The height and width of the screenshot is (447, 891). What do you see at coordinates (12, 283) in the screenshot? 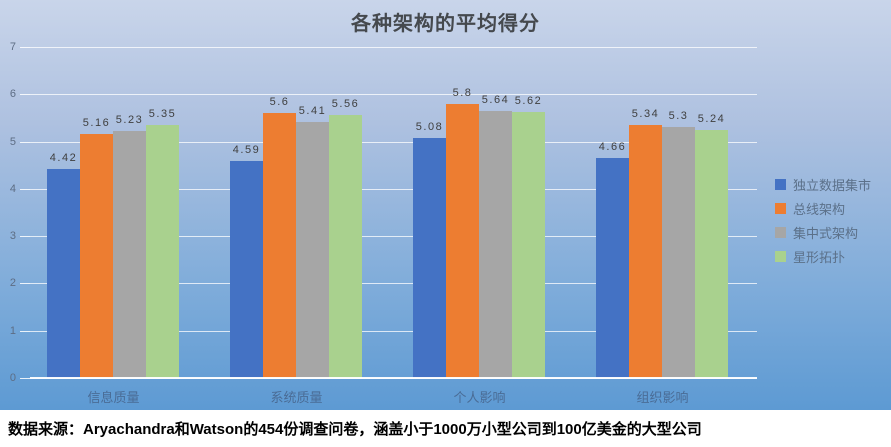
I see `y-tick-label: 2` at bounding box center [12, 283].